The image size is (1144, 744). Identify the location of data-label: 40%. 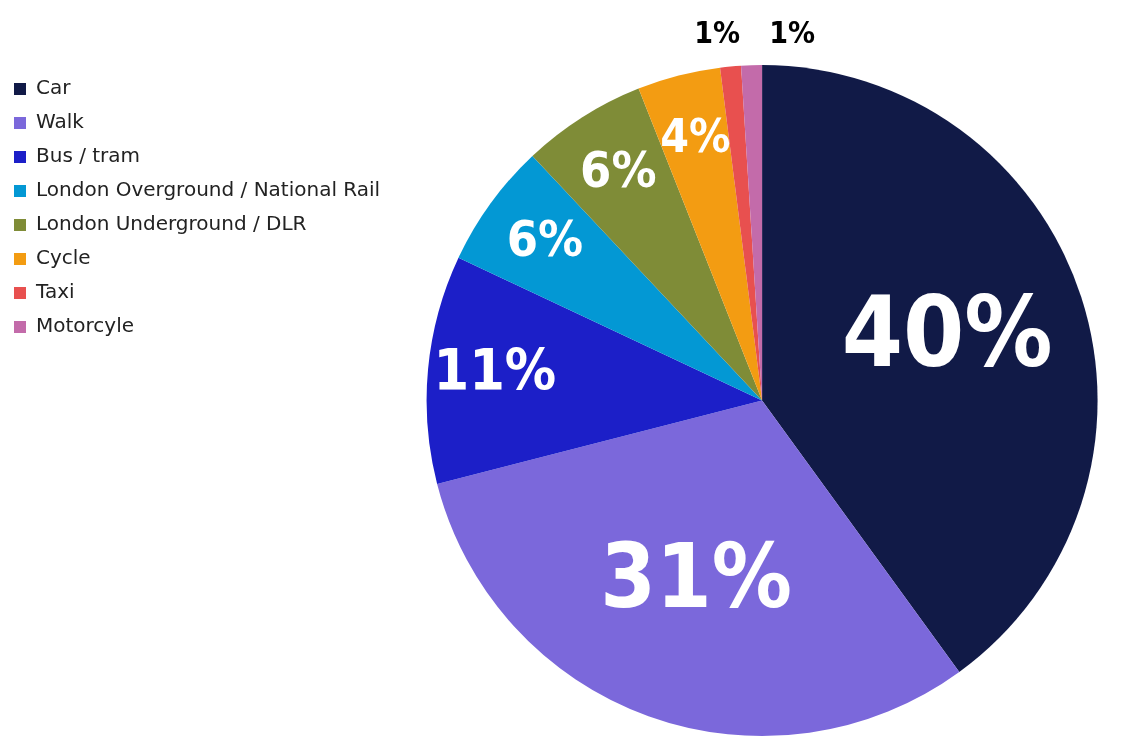
(947, 331).